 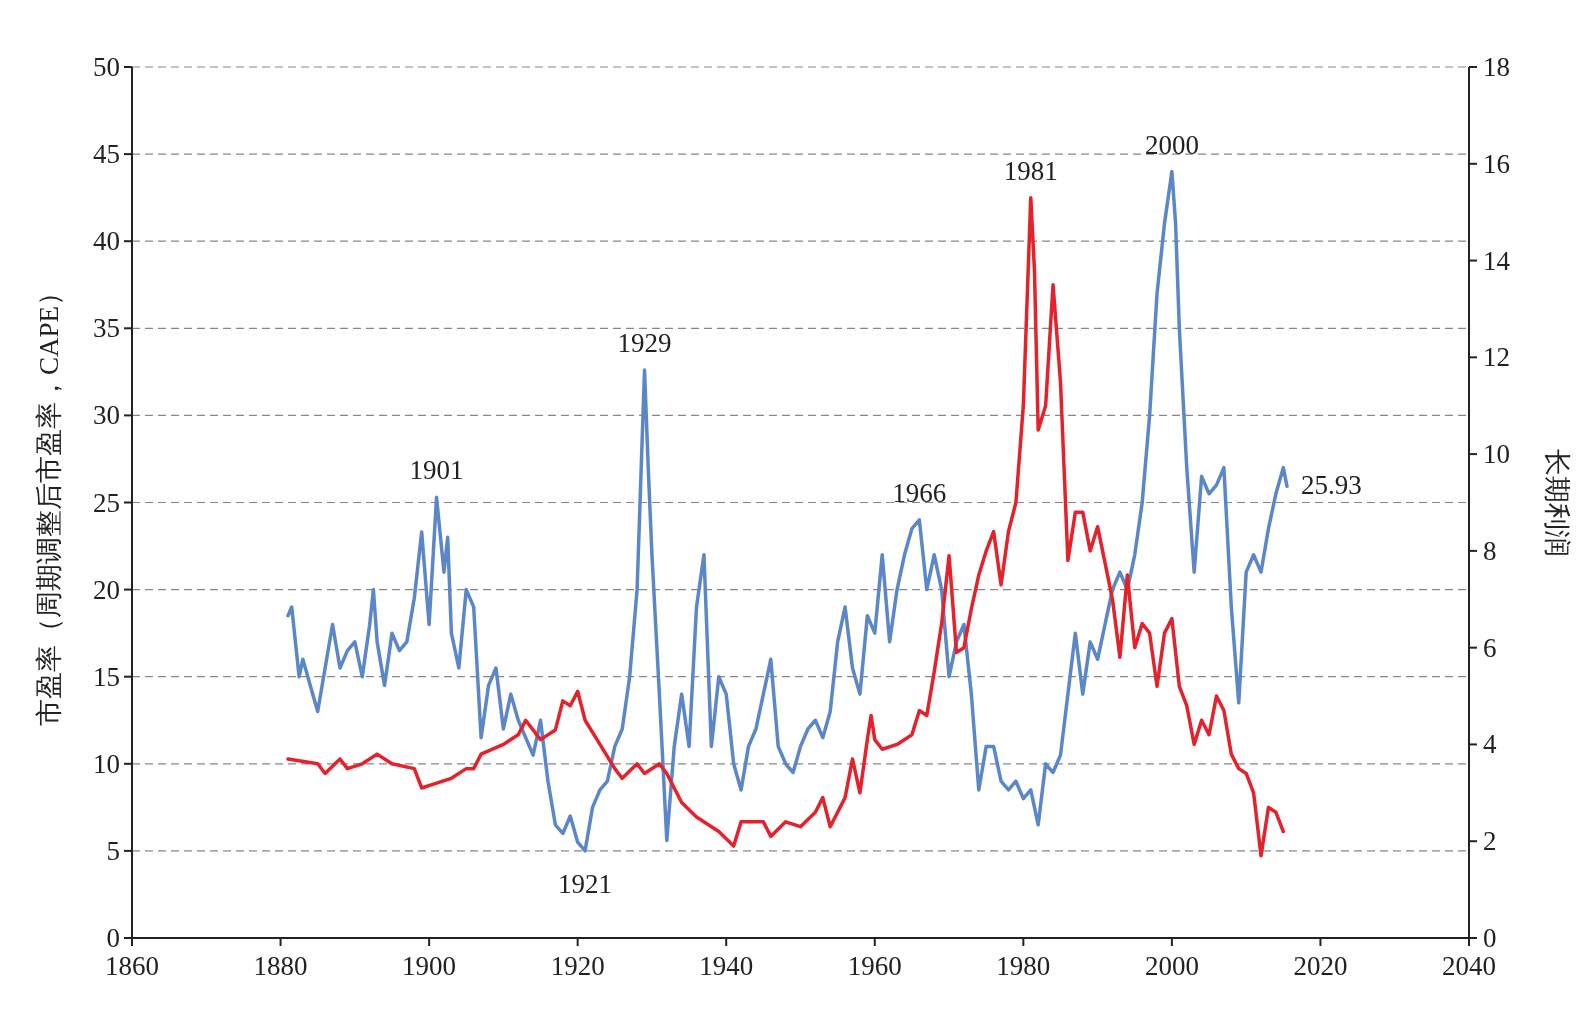 What do you see at coordinates (1171, 966) in the screenshot?
I see `x-tick-label: 2000` at bounding box center [1171, 966].